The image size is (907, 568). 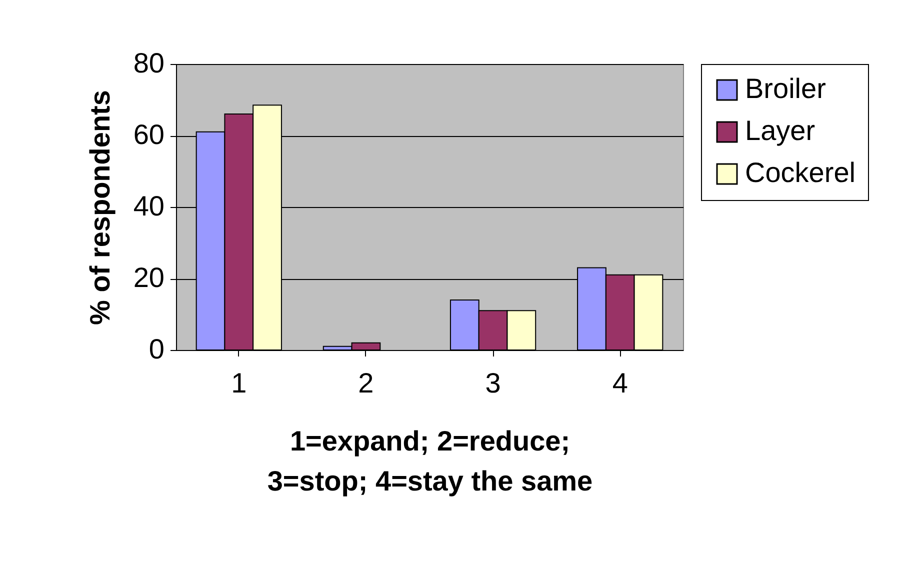 What do you see at coordinates (156, 349) in the screenshot?
I see `y-tick-label: 0` at bounding box center [156, 349].